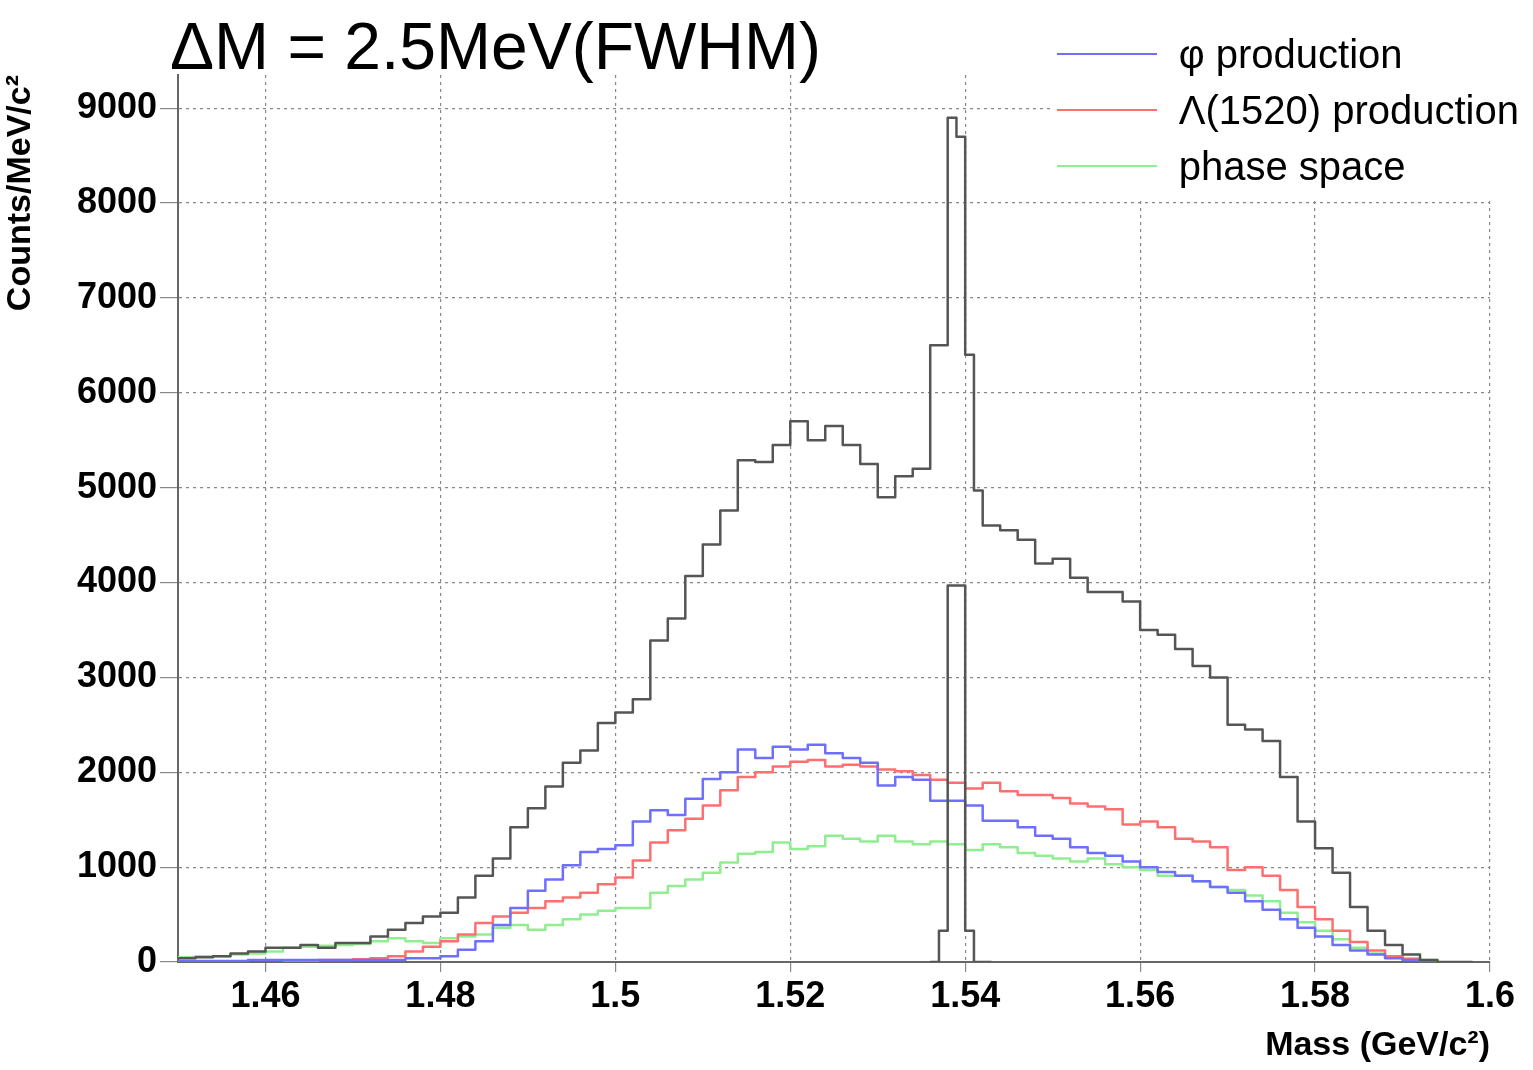 The width and height of the screenshot is (1533, 1070). What do you see at coordinates (116, 485) in the screenshot?
I see `y-tick-label: 5000` at bounding box center [116, 485].